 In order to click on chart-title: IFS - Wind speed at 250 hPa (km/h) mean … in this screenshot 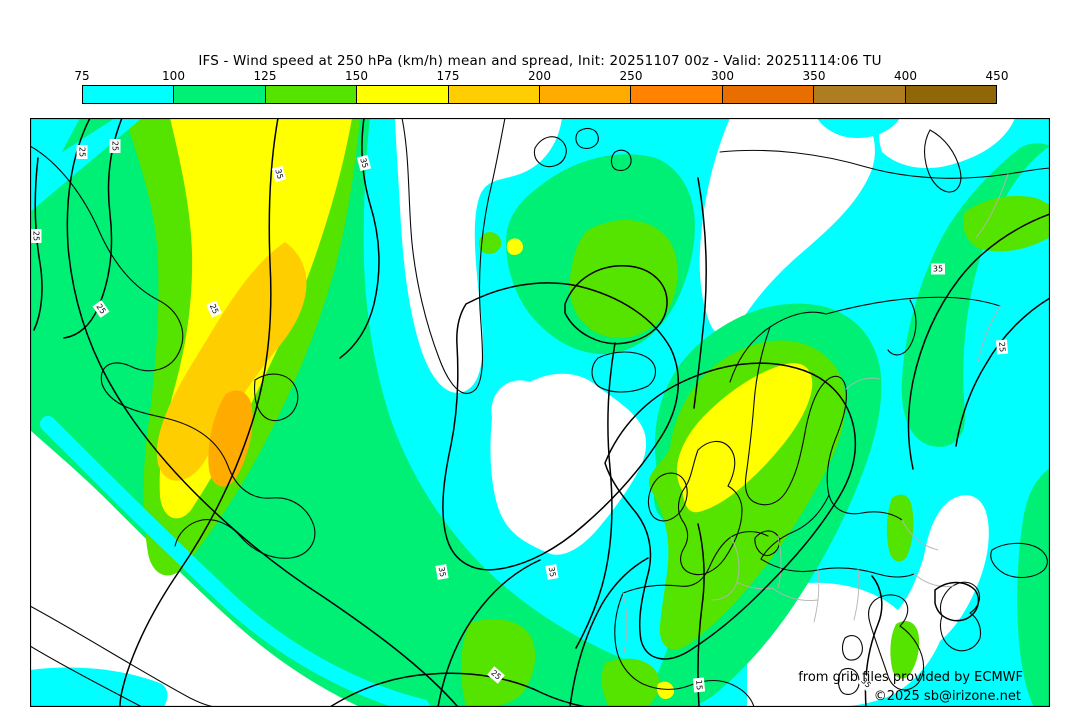, I will do `click(540, 61)`.